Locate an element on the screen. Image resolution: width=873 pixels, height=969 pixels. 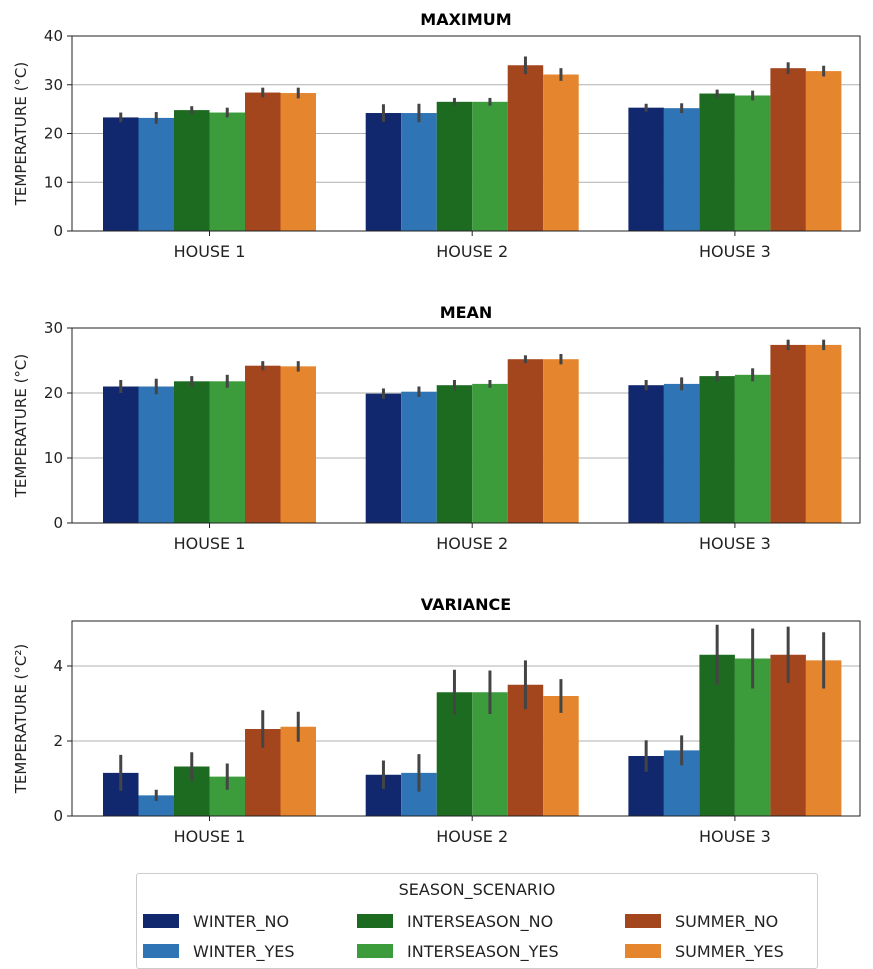
chart-title: MEAN is located at coordinates (466, 312).